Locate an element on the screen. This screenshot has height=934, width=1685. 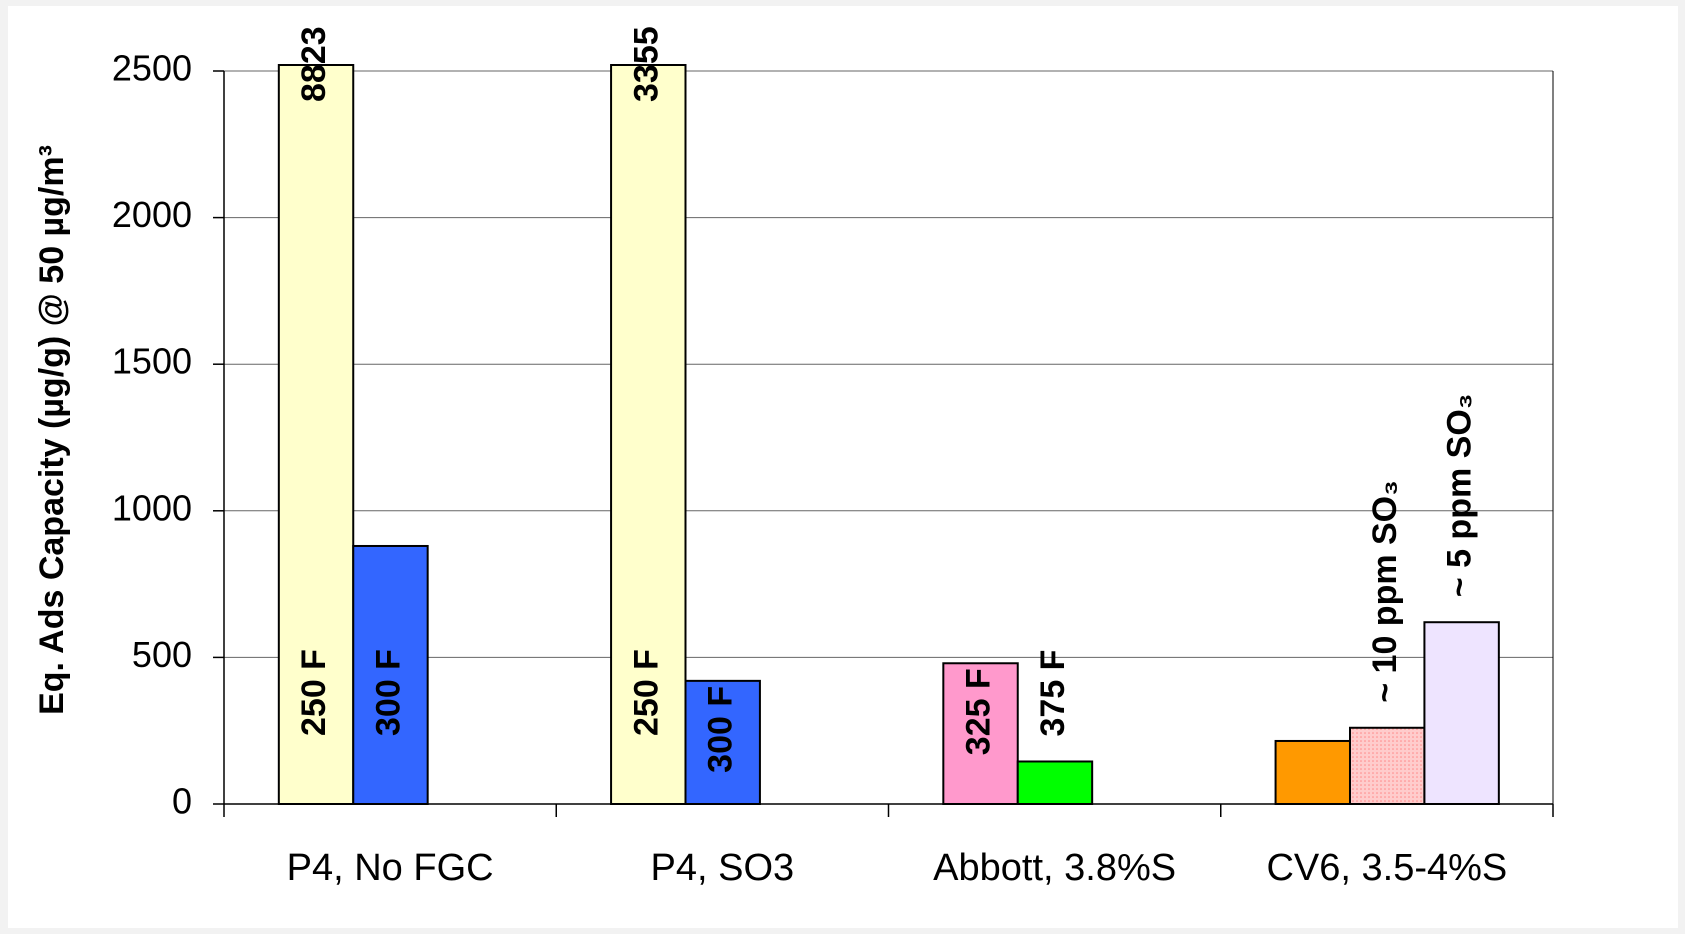
y-tick-label: 500 is located at coordinates (162, 654).